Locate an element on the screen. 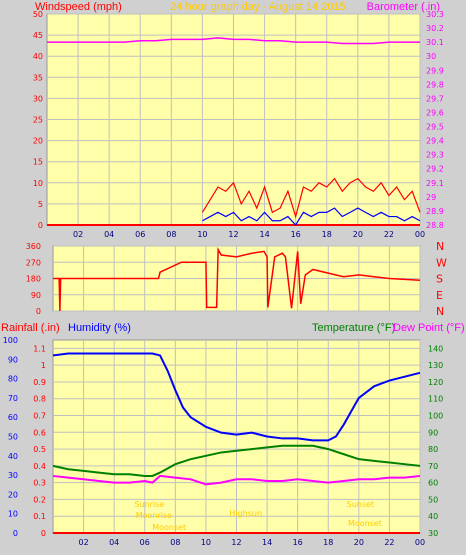 The width and height of the screenshot is (466, 555). humidity-tick-label: 10 is located at coordinates (13, 514).